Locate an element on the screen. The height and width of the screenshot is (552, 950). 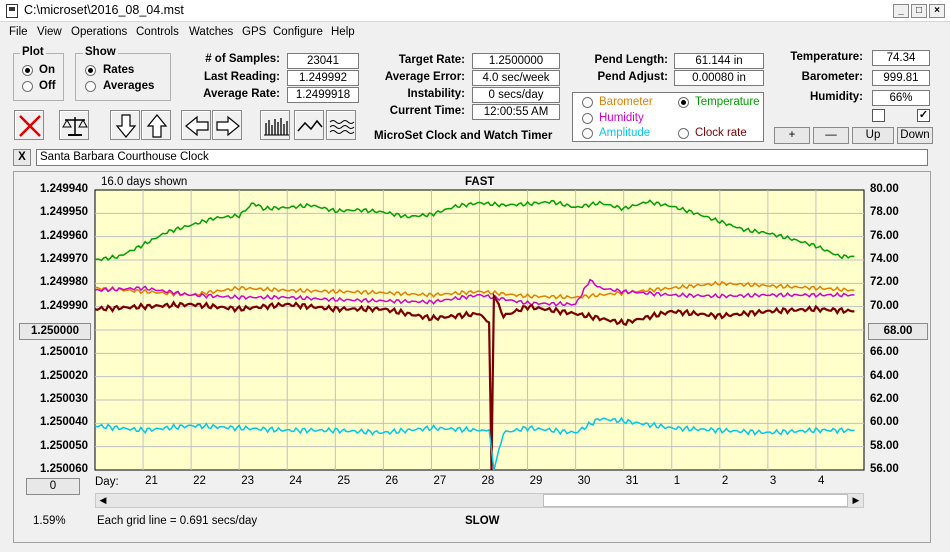
wave-view-button is located at coordinates (341, 125).